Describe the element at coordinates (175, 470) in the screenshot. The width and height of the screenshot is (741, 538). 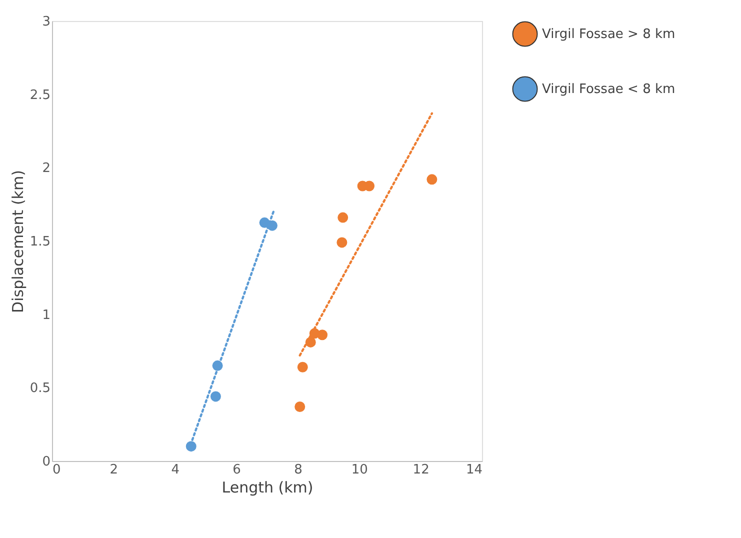
I see `x-tick-label: 4` at that location.